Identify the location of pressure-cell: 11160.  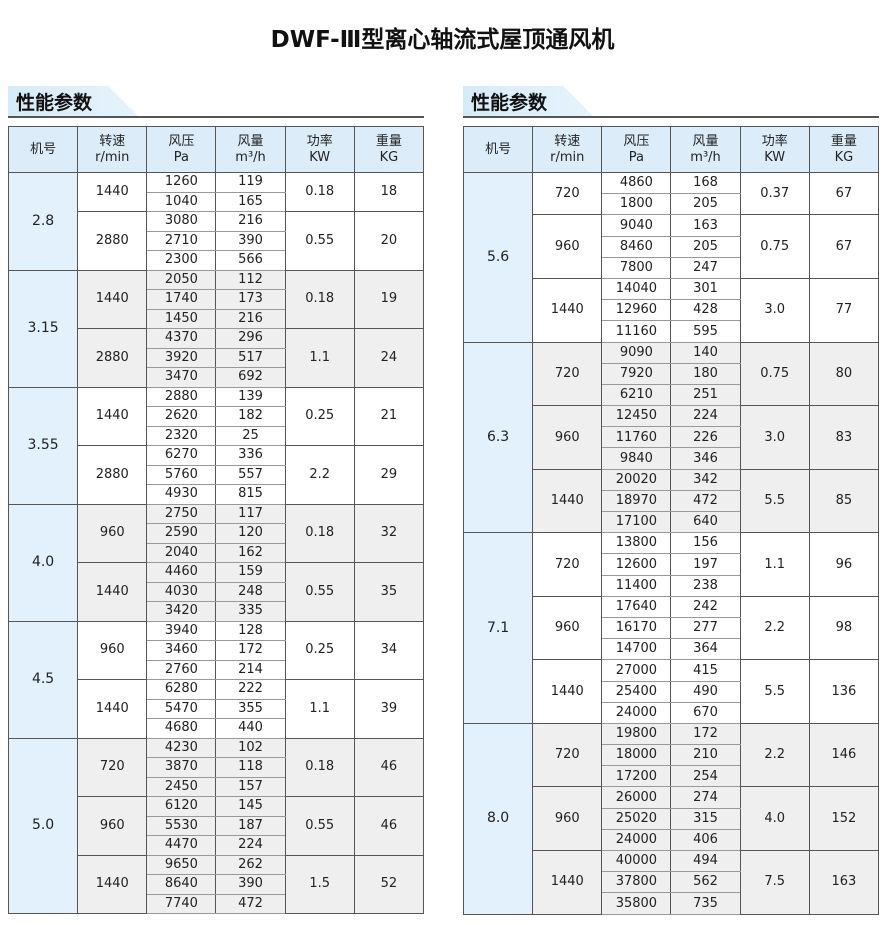
(636, 331).